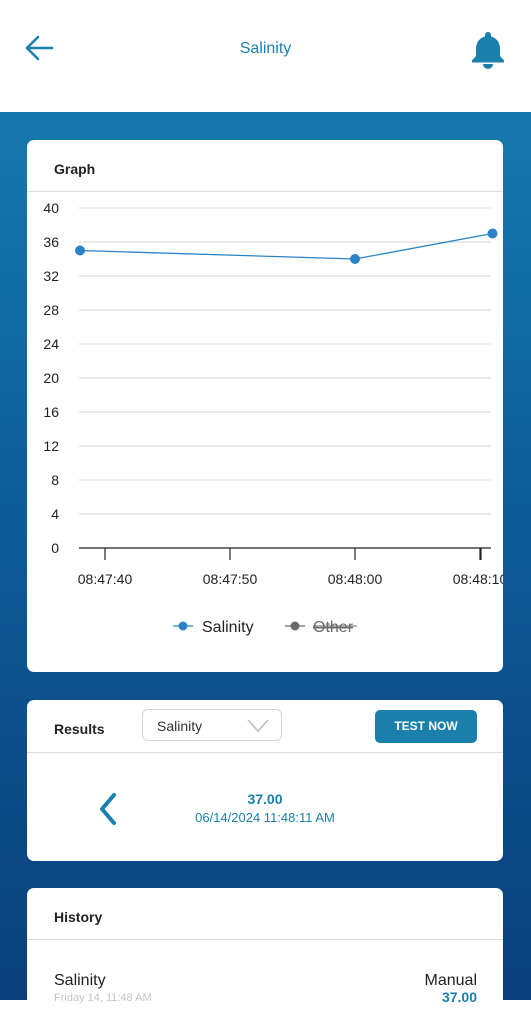 This screenshot has height=1028, width=531. I want to click on results-title: Results, so click(79, 729).